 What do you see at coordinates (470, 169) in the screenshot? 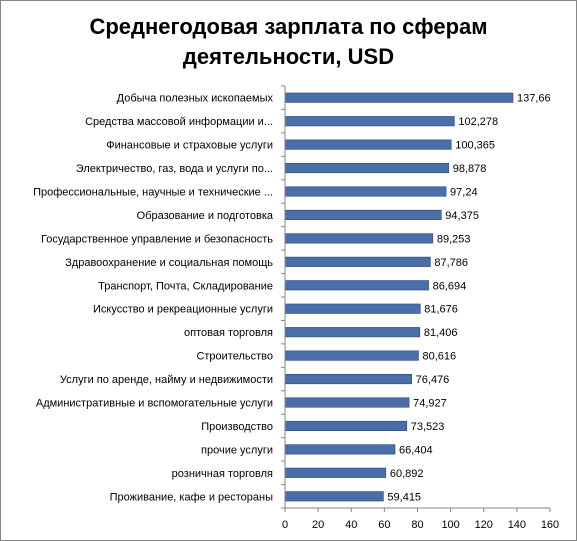
I see `data-label: 98,878` at bounding box center [470, 169].